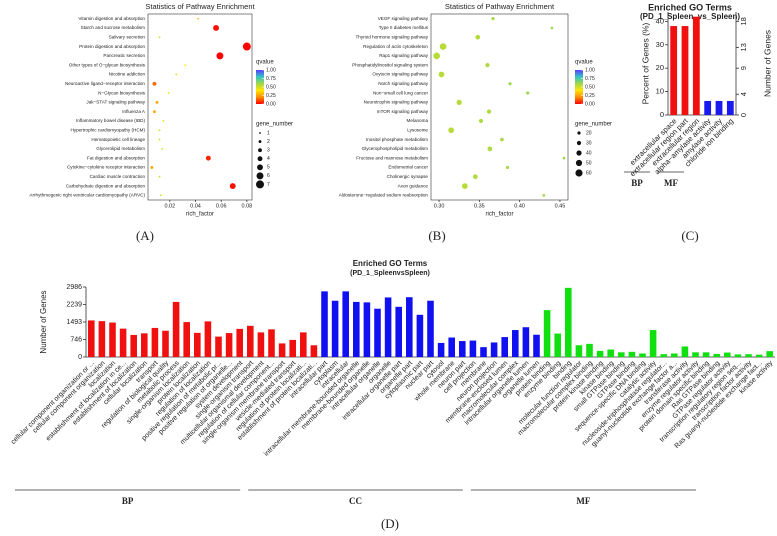 The width and height of the screenshot is (777, 536). Describe the element at coordinates (115, 102) in the screenshot. I see `category-label: Jak−STAT signaling pathway` at that location.